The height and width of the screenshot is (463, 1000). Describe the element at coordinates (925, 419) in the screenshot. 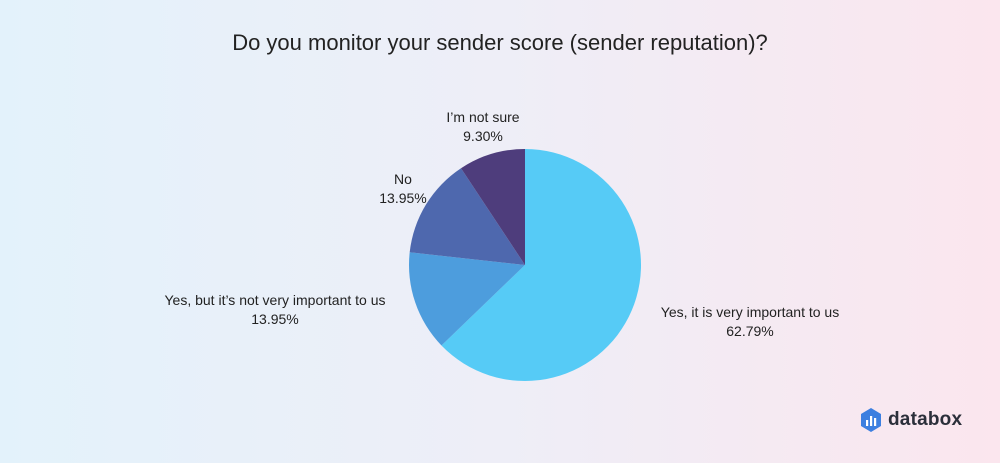

I see `brand-name: databox` at that location.